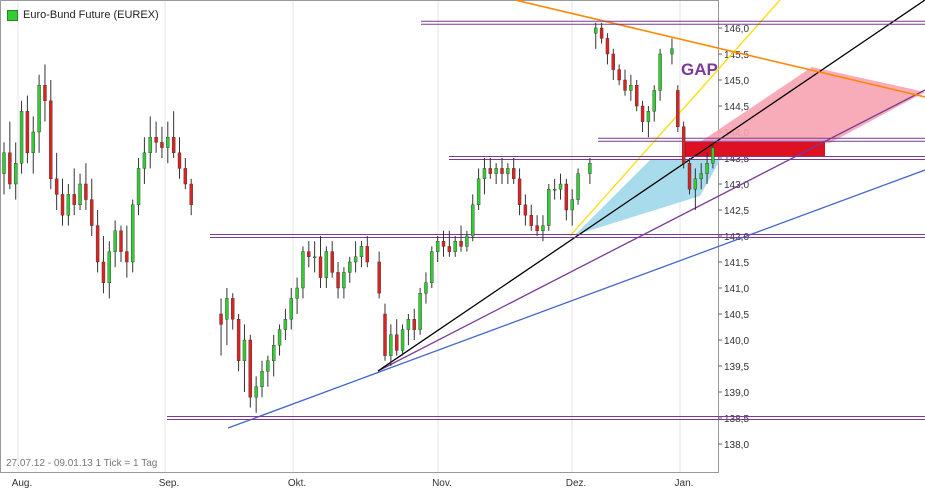 The height and width of the screenshot is (497, 925). Describe the element at coordinates (736, 289) in the screenshot. I see `y-tick-label: 141,0` at that location.